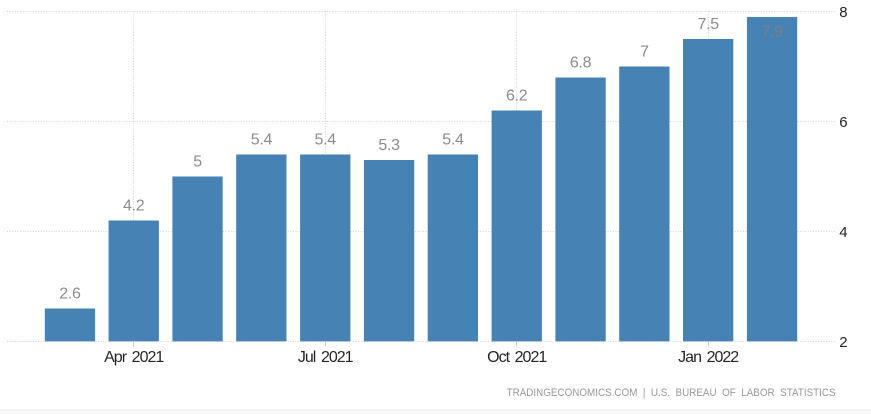 The width and height of the screenshot is (871, 414). What do you see at coordinates (843, 122) in the screenshot?
I see `svg-text: 6` at bounding box center [843, 122].